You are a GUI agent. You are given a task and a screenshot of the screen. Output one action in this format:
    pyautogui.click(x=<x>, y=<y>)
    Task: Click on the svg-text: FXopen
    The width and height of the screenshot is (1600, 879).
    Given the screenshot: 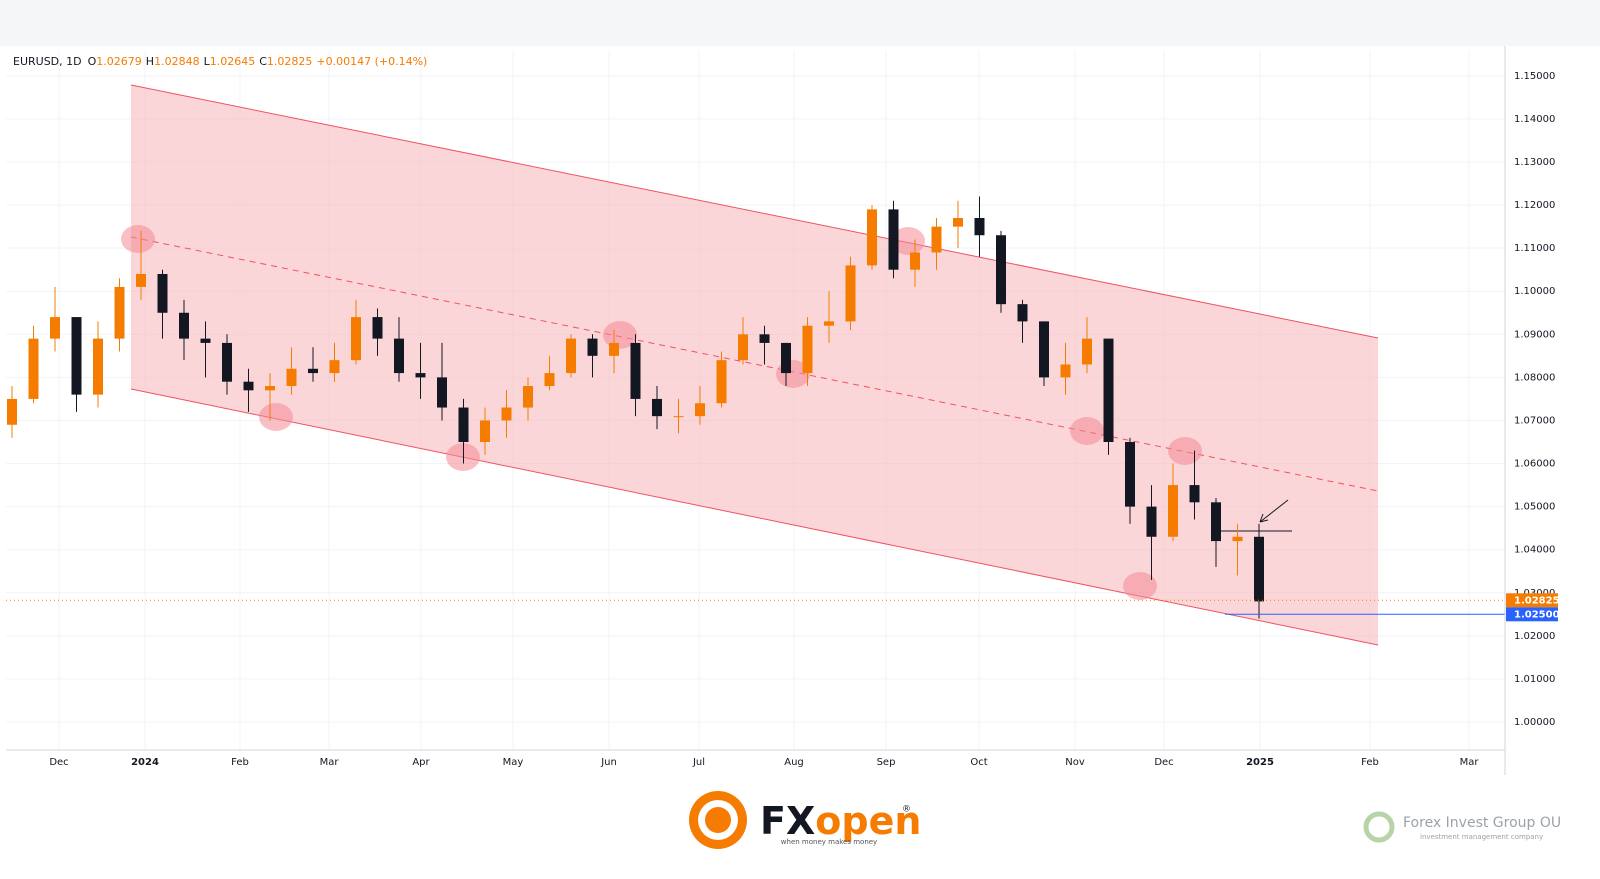 What is the action you would take?
    pyautogui.click(x=840, y=821)
    